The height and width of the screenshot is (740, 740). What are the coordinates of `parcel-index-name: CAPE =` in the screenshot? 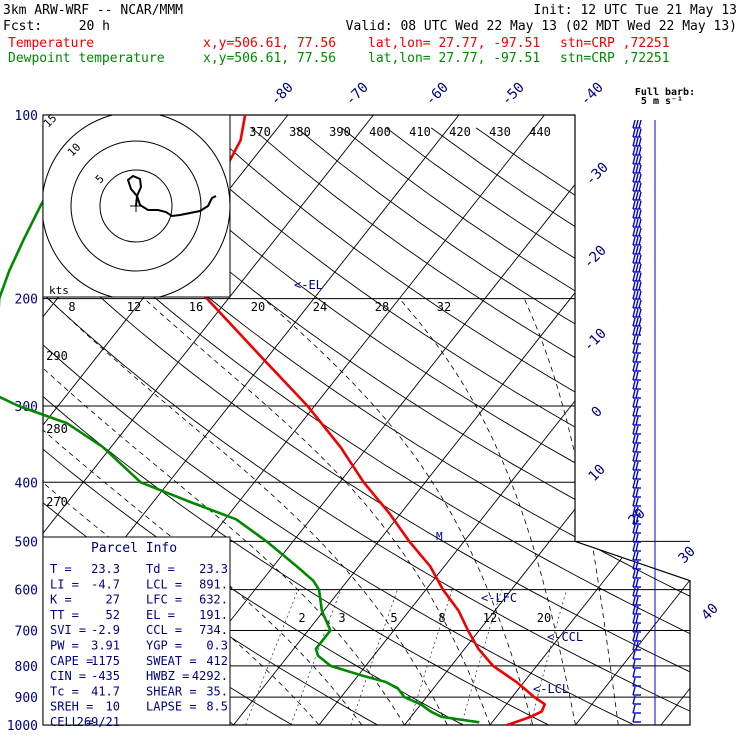 It's located at (71, 661).